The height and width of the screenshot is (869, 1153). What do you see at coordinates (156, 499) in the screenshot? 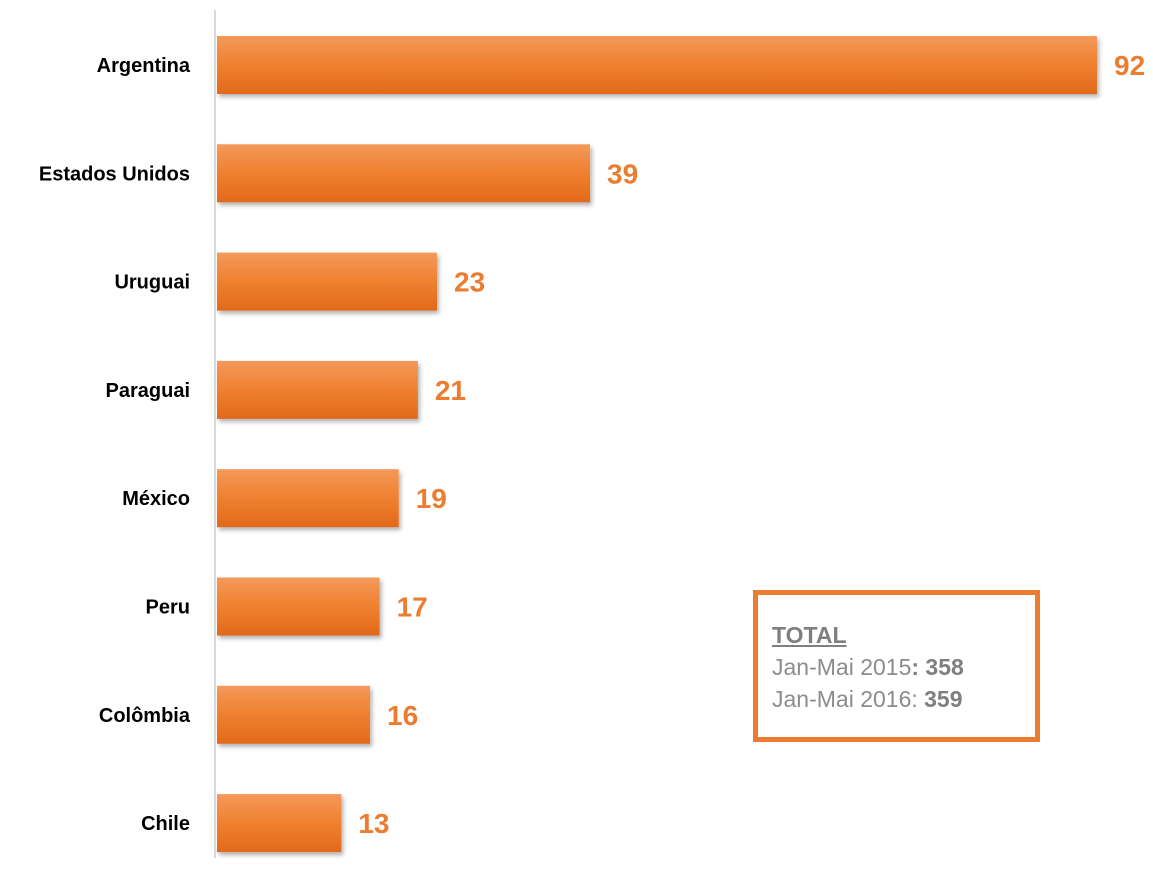
I see `category-label-4: México` at bounding box center [156, 499].